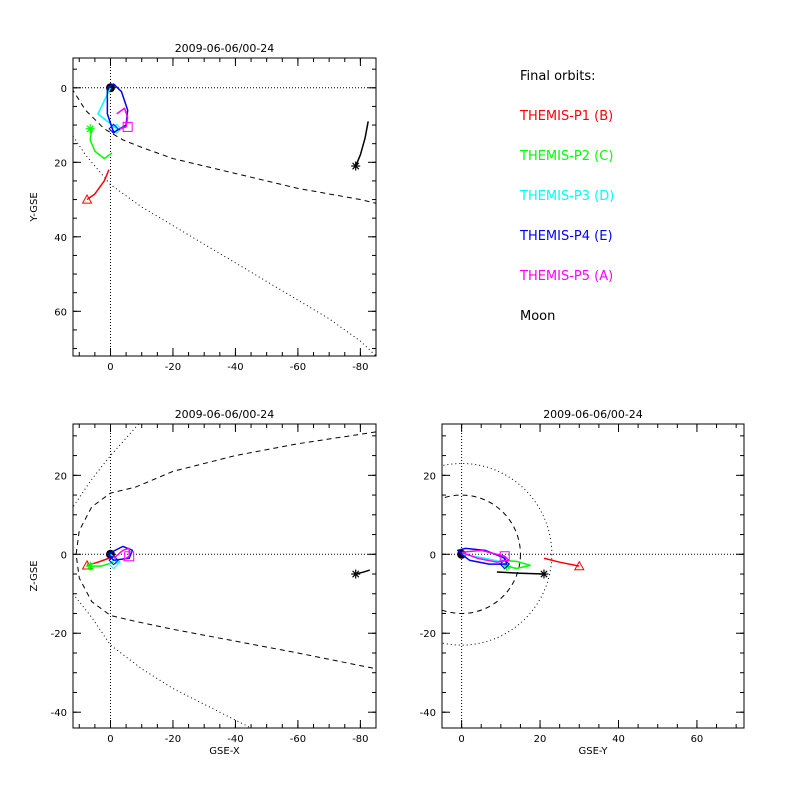 Image resolution: width=800 pixels, height=800 pixels. Describe the element at coordinates (224, 751) in the screenshot. I see `x-axis-label-xz: GSE-X` at that location.